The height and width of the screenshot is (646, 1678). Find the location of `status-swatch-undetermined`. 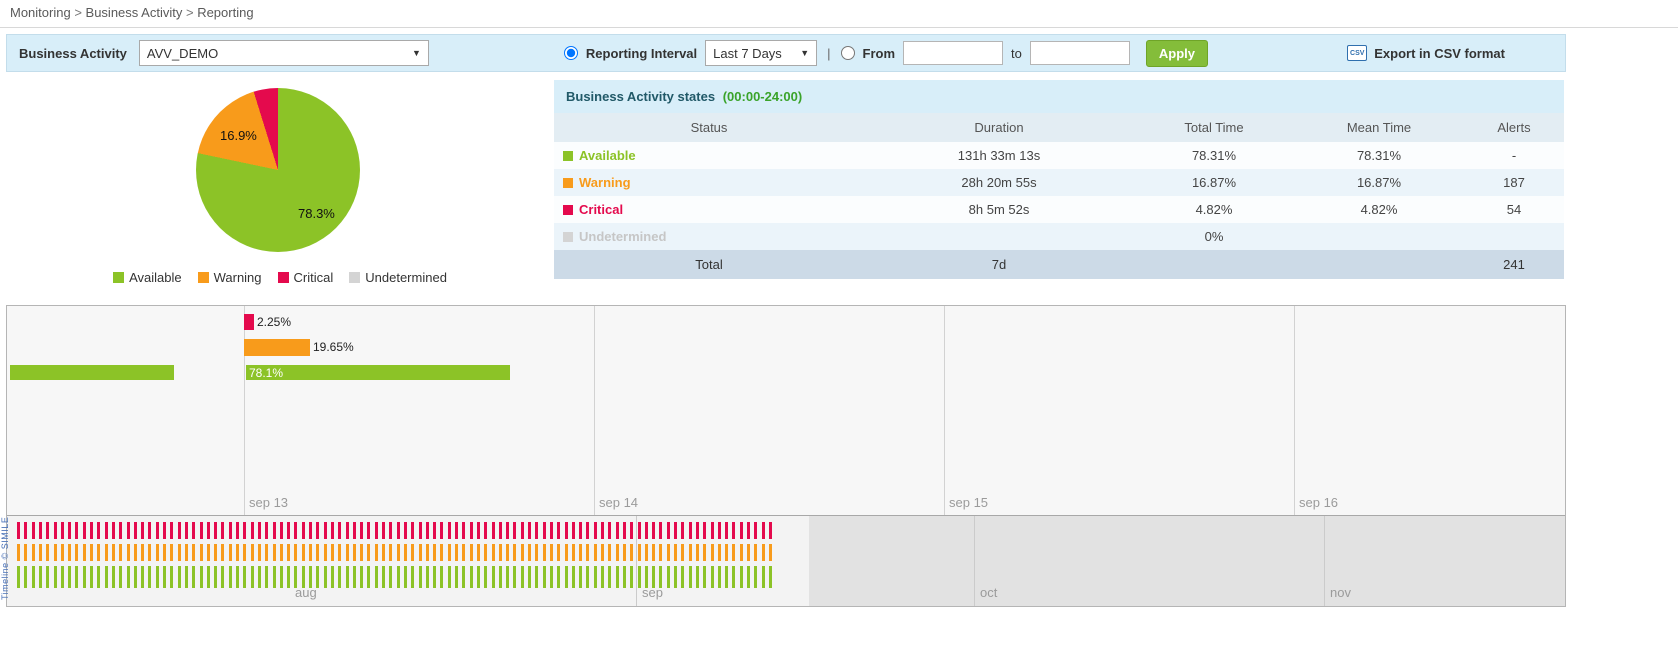

status-swatch-undetermined is located at coordinates (568, 237).